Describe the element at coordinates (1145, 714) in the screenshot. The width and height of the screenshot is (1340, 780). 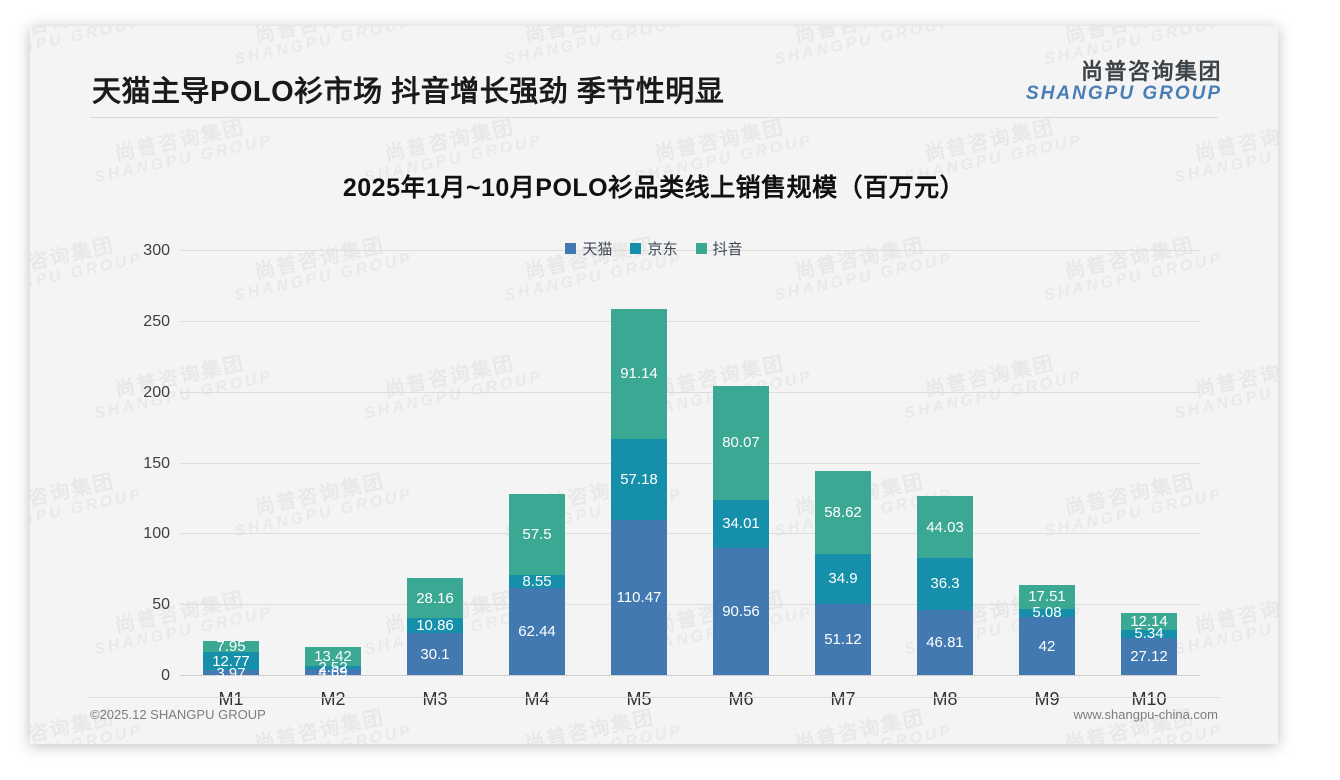
I see `footer-website: www.shangpu-china.com` at that location.